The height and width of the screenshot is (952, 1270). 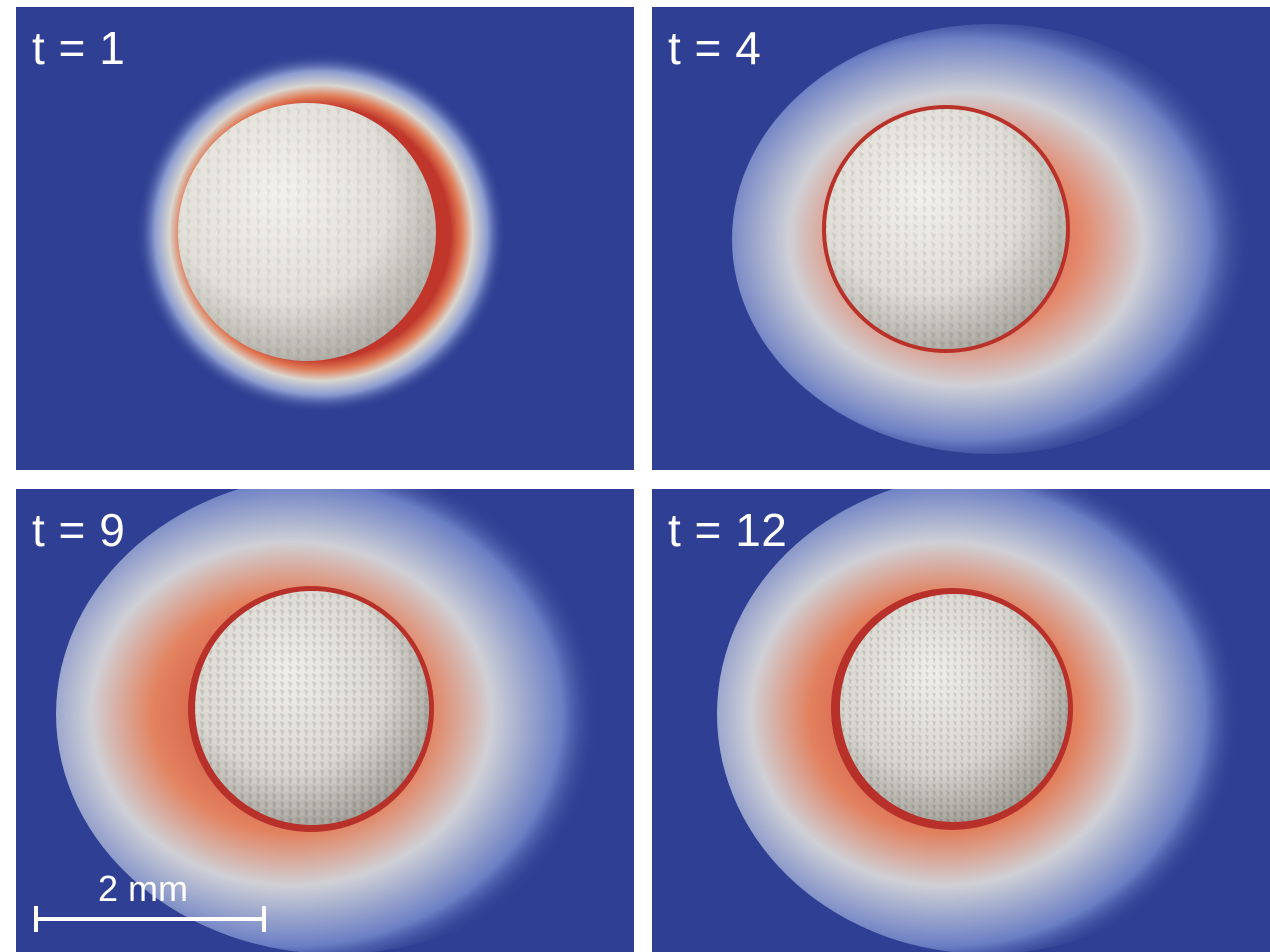 What do you see at coordinates (143, 888) in the screenshot?
I see `scale-bar-label: 2 mm` at bounding box center [143, 888].